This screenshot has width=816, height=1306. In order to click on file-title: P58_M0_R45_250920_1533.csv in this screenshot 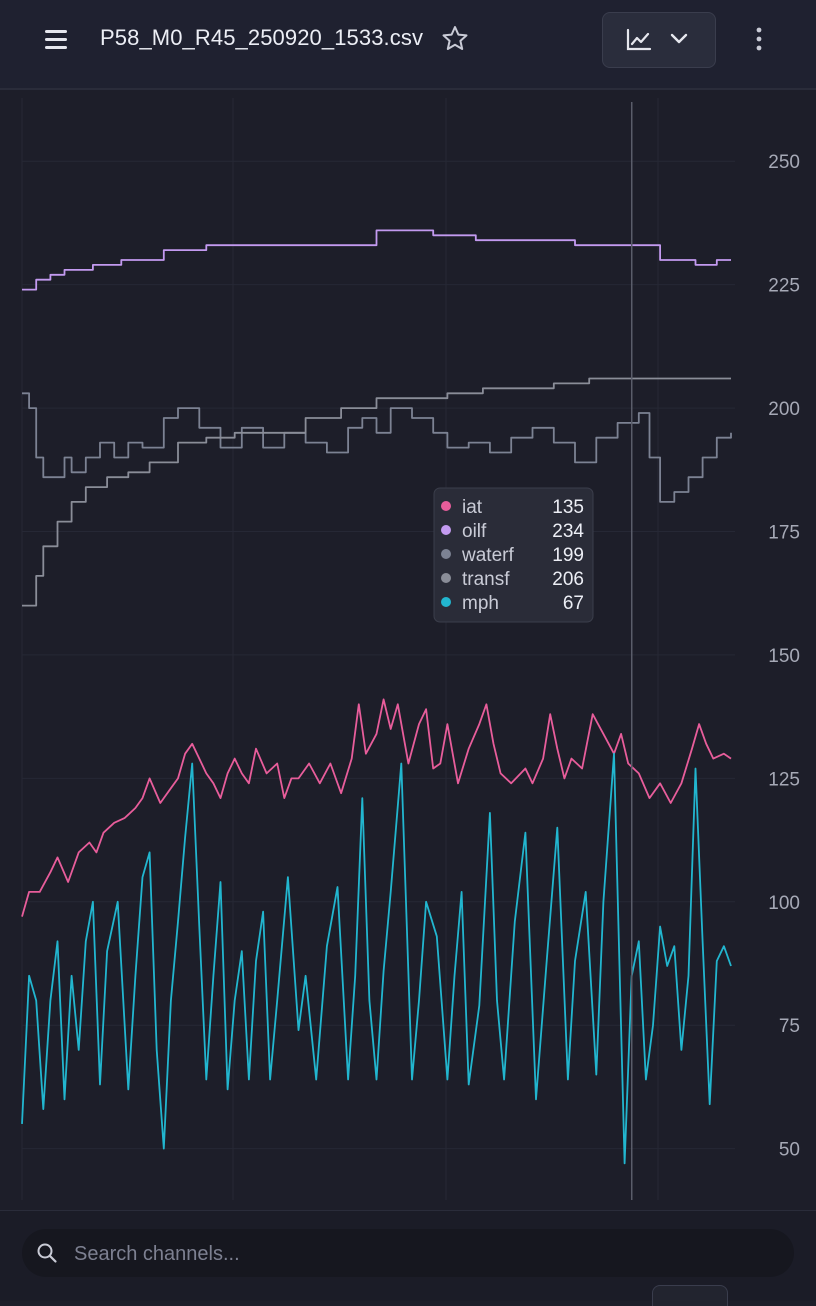, I will do `click(262, 37)`.